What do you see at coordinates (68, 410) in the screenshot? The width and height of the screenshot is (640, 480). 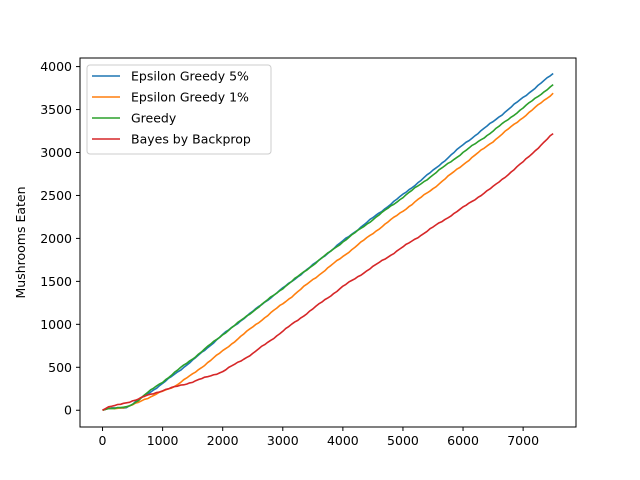 I see `y-tick-label: 0` at bounding box center [68, 410].